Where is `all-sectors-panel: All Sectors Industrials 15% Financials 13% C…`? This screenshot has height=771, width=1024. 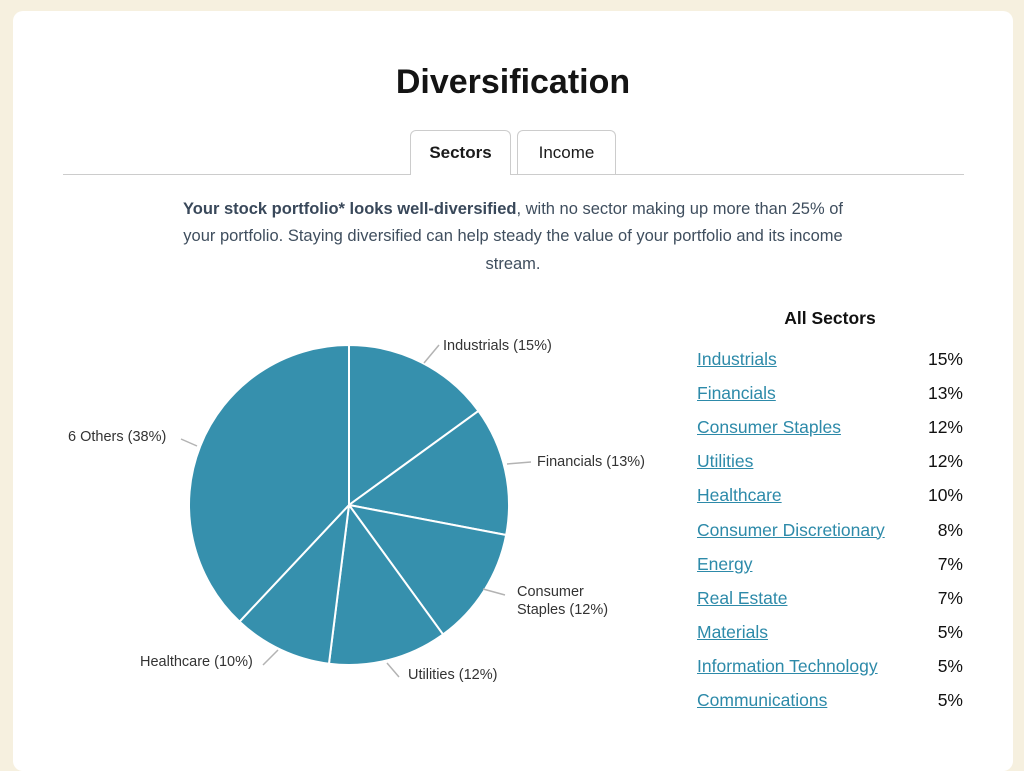 all-sectors-panel: All Sectors Industrials 15% Financials 13% C… is located at coordinates (830, 512).